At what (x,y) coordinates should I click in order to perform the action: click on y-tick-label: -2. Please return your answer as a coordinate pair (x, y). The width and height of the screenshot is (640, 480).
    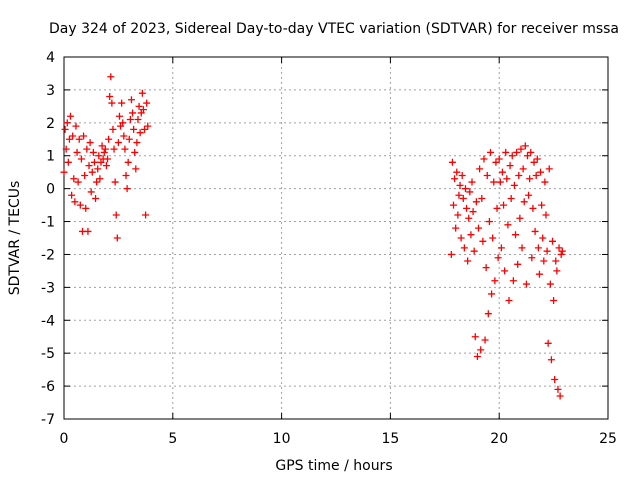
    Looking at the image, I should click on (48, 255).